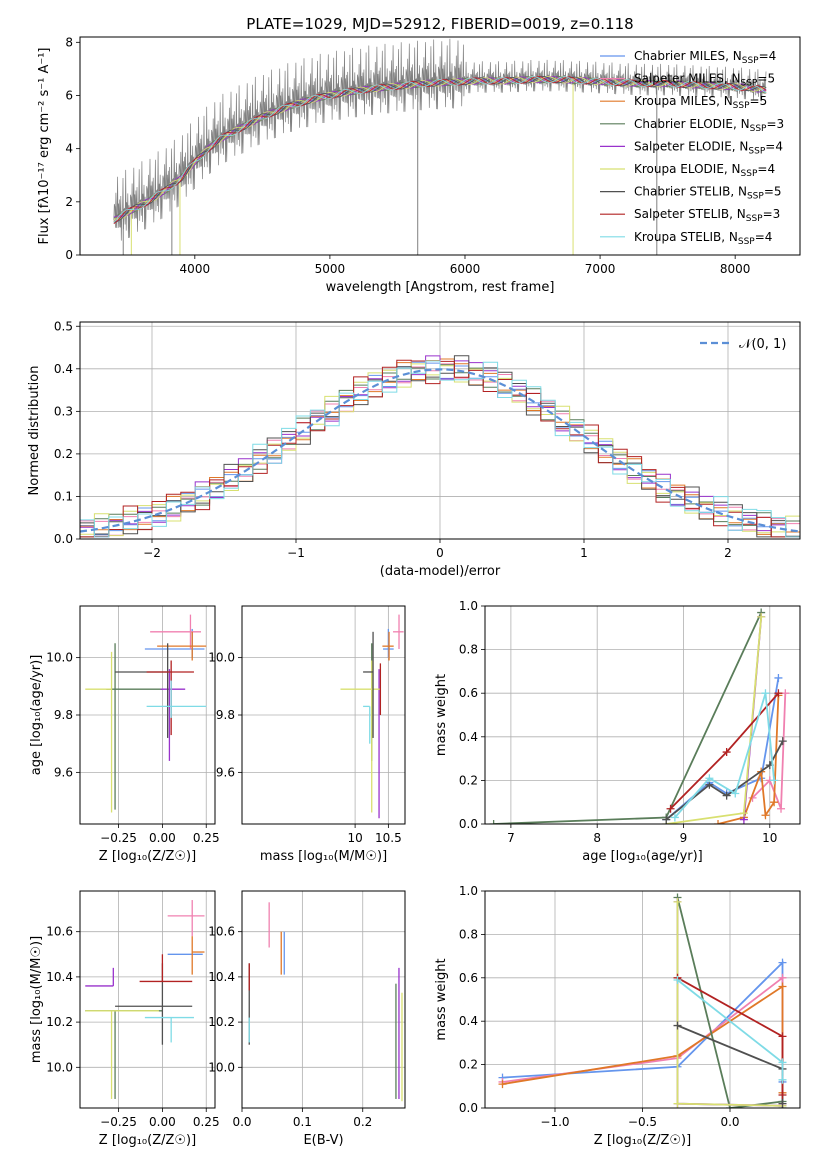 The width and height of the screenshot is (819, 1170). What do you see at coordinates (735, 269) in the screenshot?
I see `x-tick-label: 8000` at bounding box center [735, 269].